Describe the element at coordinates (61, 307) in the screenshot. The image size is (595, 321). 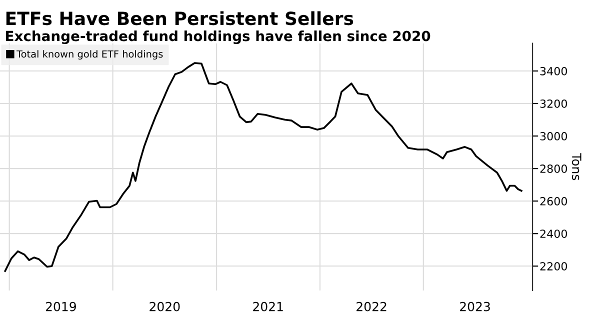
I see `x-tick-label: 2019` at that location.